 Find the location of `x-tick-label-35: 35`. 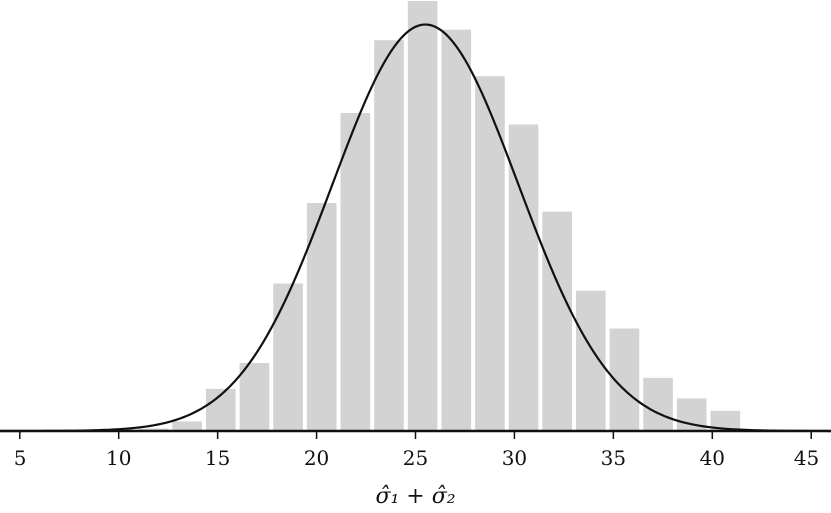

x-tick-label-35: 35 is located at coordinates (613, 458).